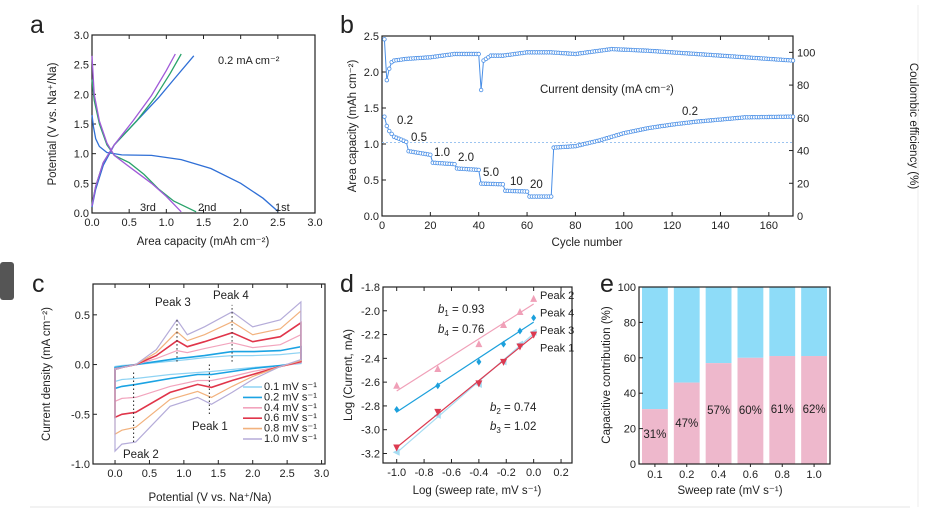  What do you see at coordinates (446, 333) in the screenshot?
I see `b-subscript: 4` at bounding box center [446, 333].